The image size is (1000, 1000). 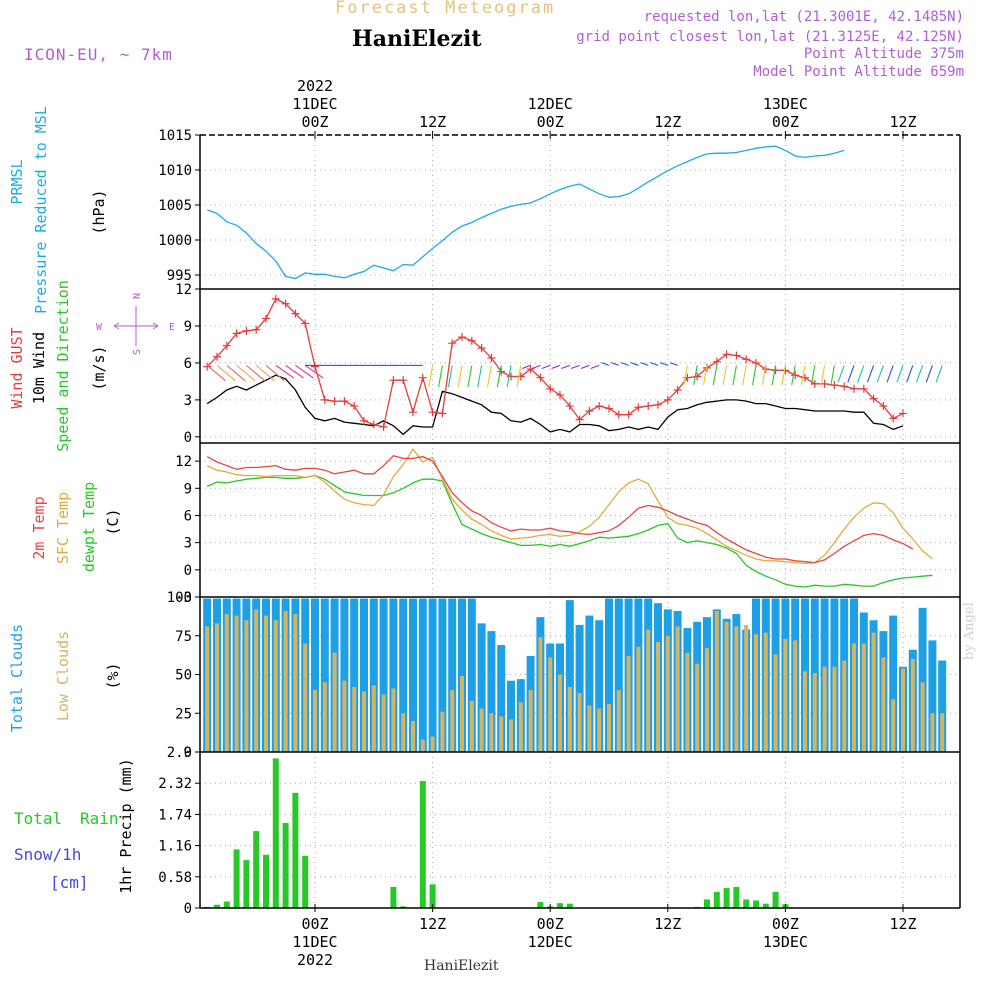 I want to click on y-tick-label: 50, so click(x=183, y=676).